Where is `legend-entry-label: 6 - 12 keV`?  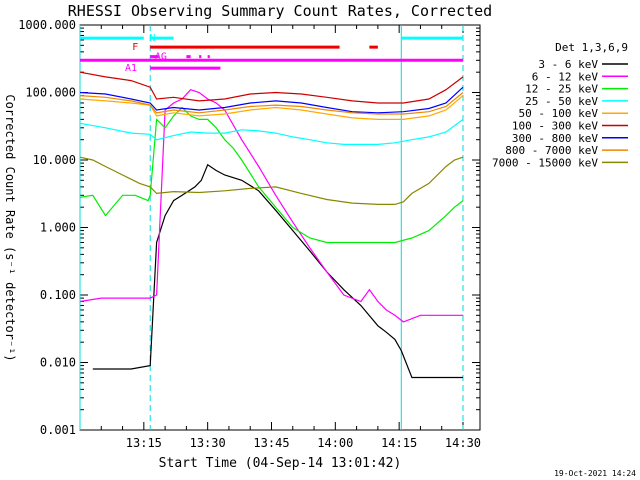 legend-entry-label: 6 - 12 keV is located at coordinates (565, 76).